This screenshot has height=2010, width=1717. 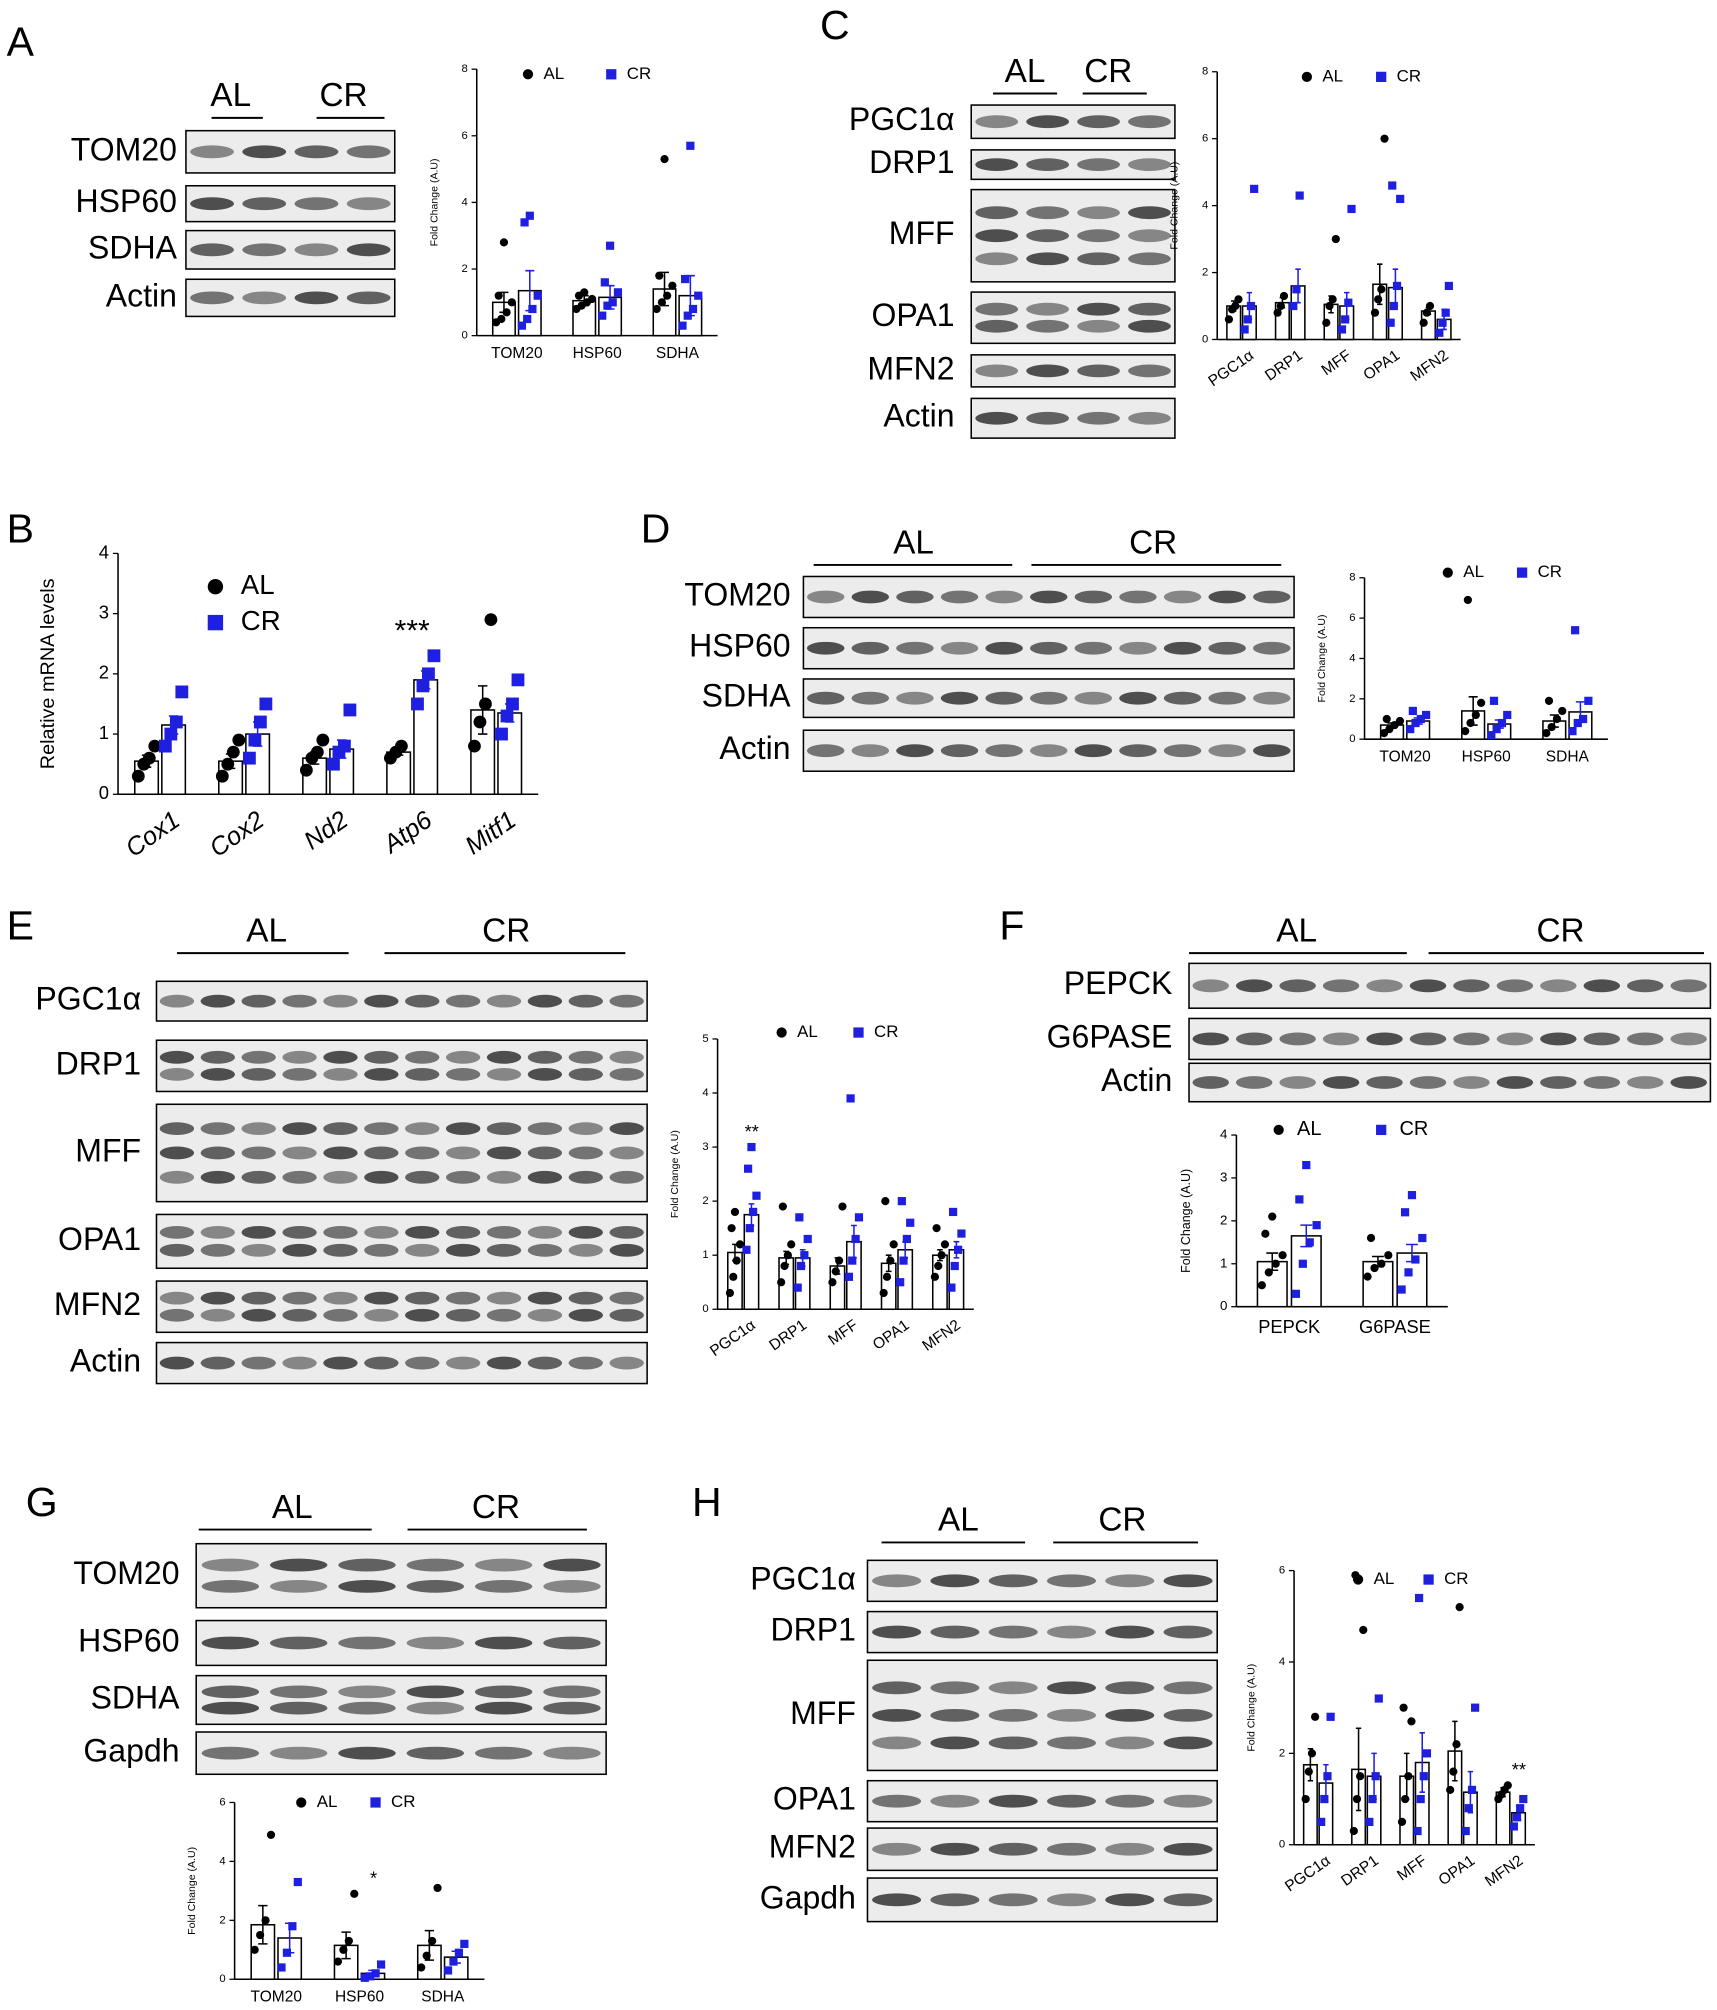 I want to click on x-tick-label: SDHA, so click(x=678, y=353).